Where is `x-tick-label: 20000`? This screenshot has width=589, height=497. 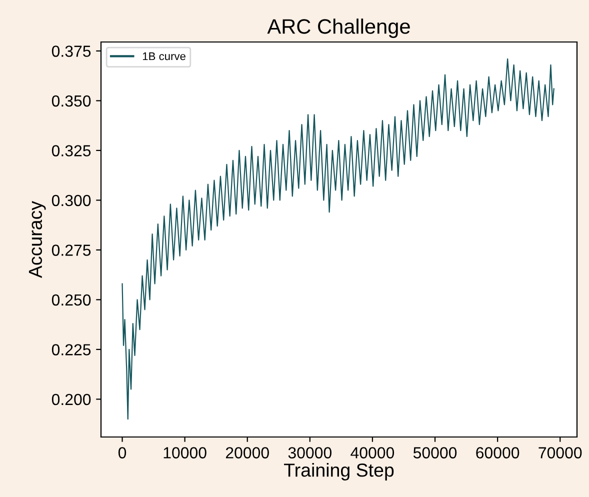
x-tick-label: 20000 is located at coordinates (247, 452).